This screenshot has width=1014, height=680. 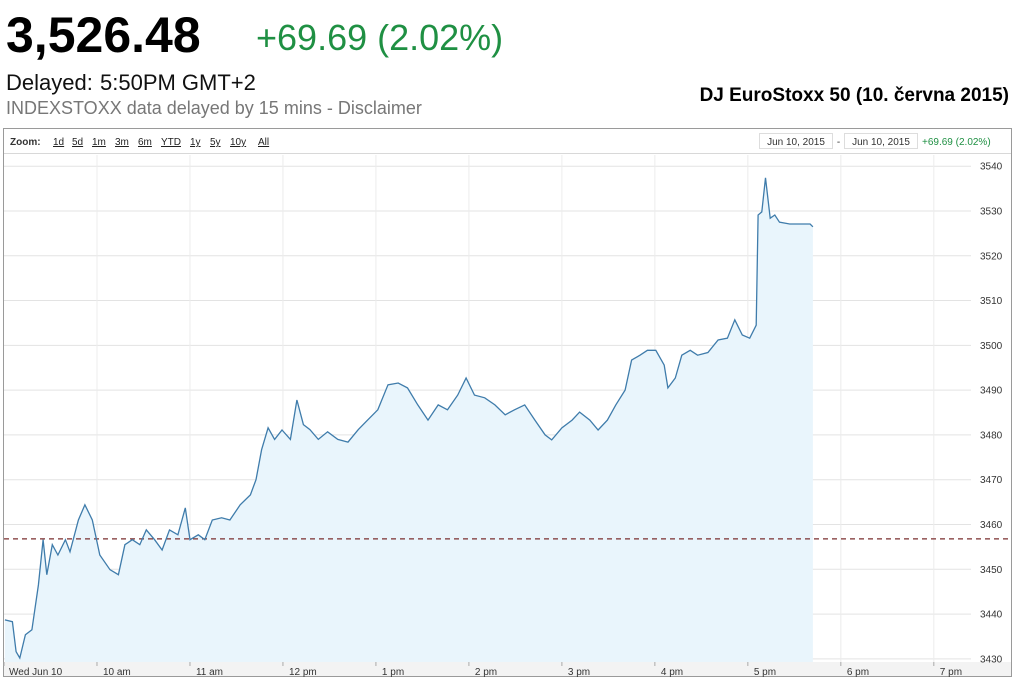 I want to click on chart-title: DJ EuroStoxx 50 (10. června 2015), so click(x=854, y=95).